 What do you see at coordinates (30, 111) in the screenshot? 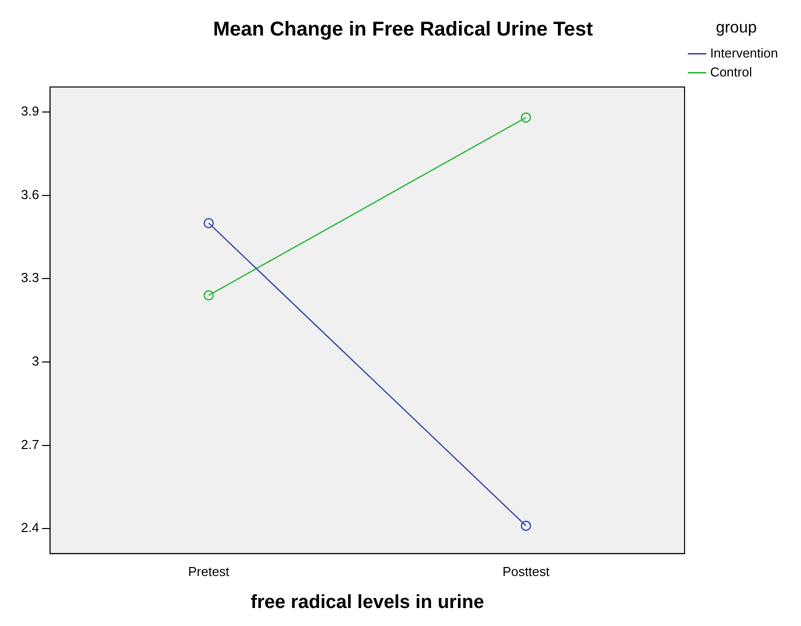
I see `y-tick-label: 3.9` at bounding box center [30, 111].